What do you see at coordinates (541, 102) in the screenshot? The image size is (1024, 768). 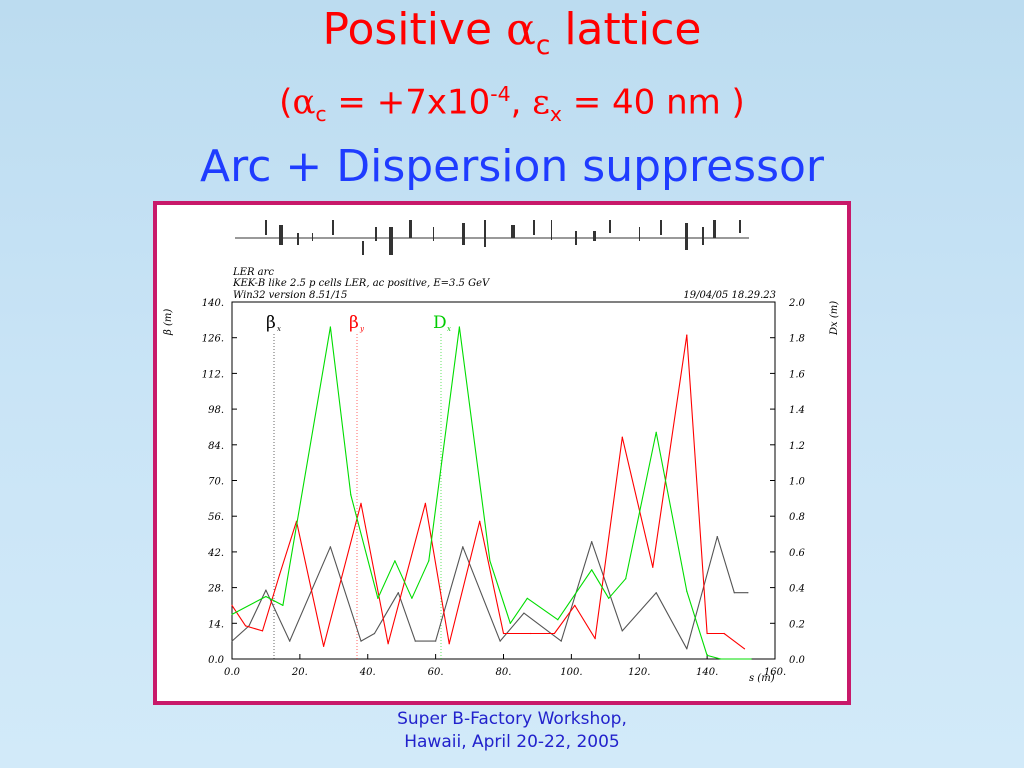 I see `params-eps: ε` at bounding box center [541, 102].